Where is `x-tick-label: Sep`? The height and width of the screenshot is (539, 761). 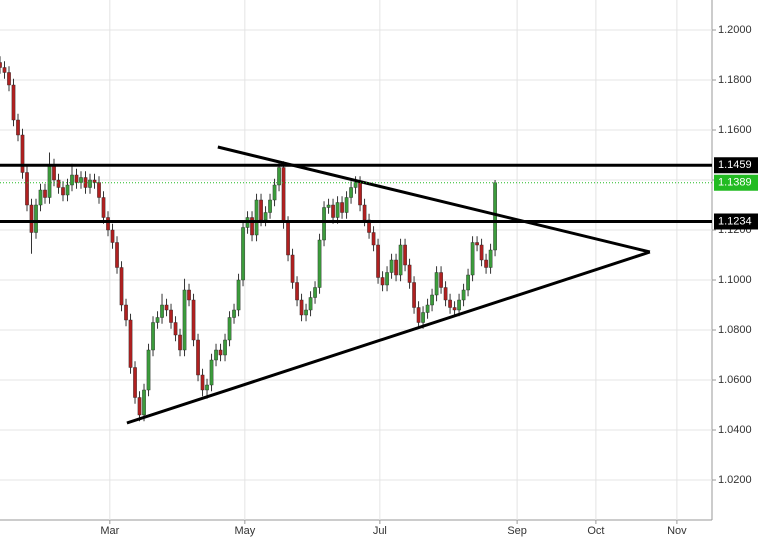
x-tick-label: Sep is located at coordinates (517, 531).